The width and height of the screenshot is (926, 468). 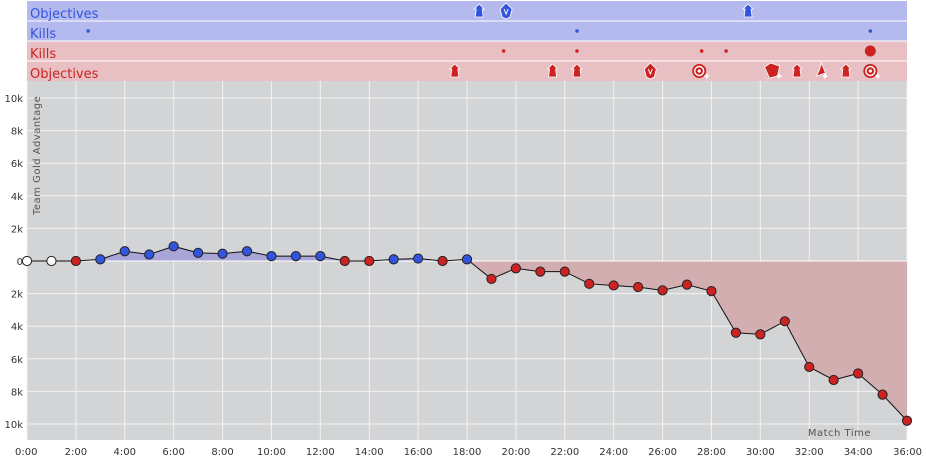 I want to click on y-axis-title: Team Gold Advantage, so click(x=37, y=156).